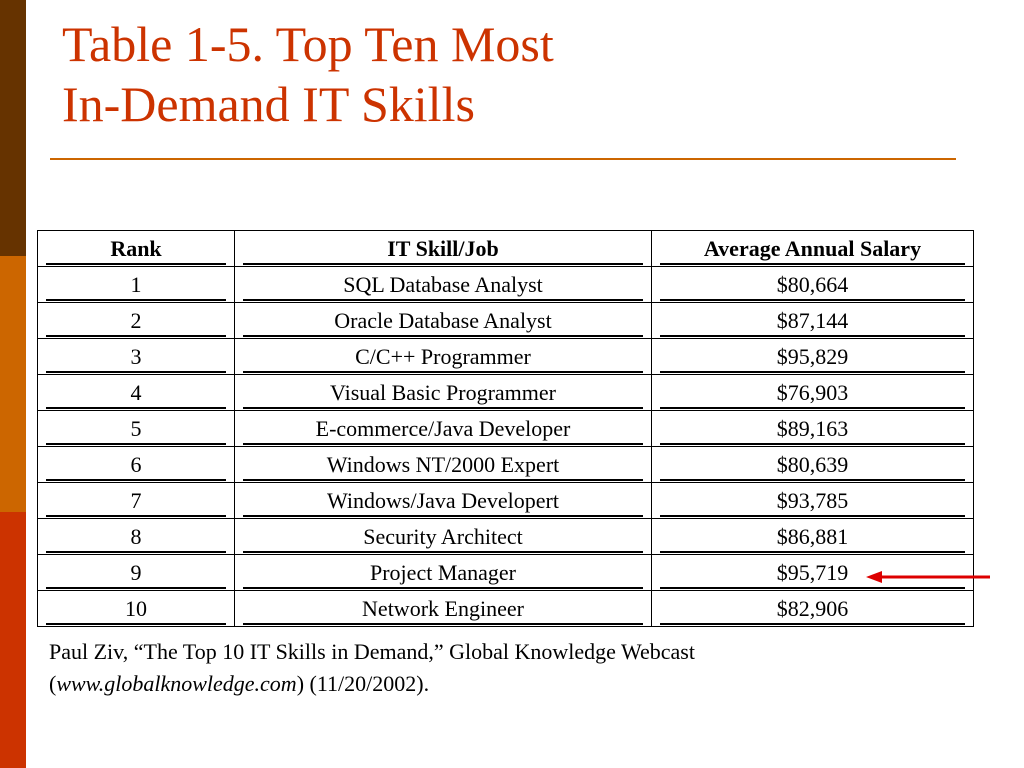 This screenshot has height=768, width=1024. What do you see at coordinates (268, 104) in the screenshot?
I see `title-line-2: In-Demand IT Skills` at bounding box center [268, 104].